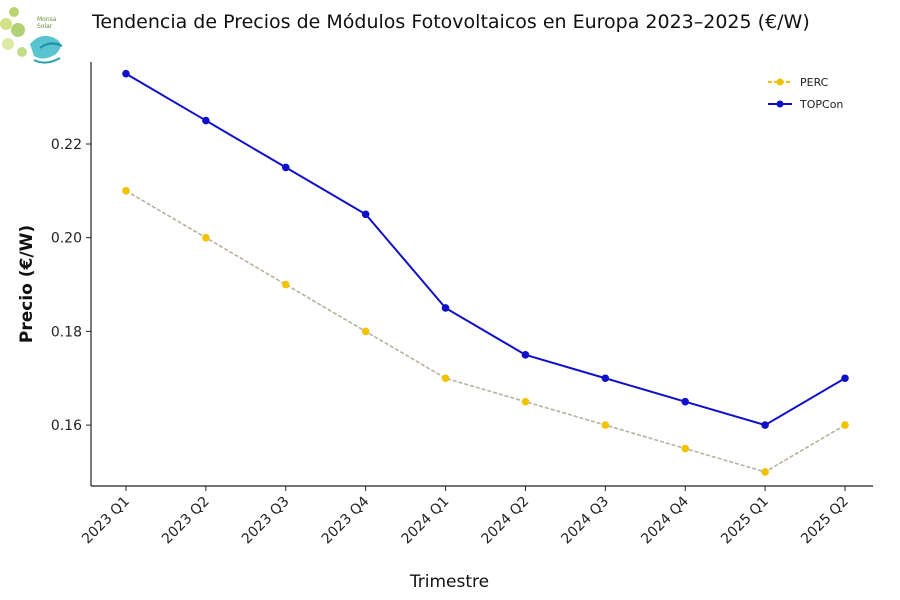  Describe the element at coordinates (426, 521) in the screenshot. I see `x-tick-label: 2024 Q1` at that location.